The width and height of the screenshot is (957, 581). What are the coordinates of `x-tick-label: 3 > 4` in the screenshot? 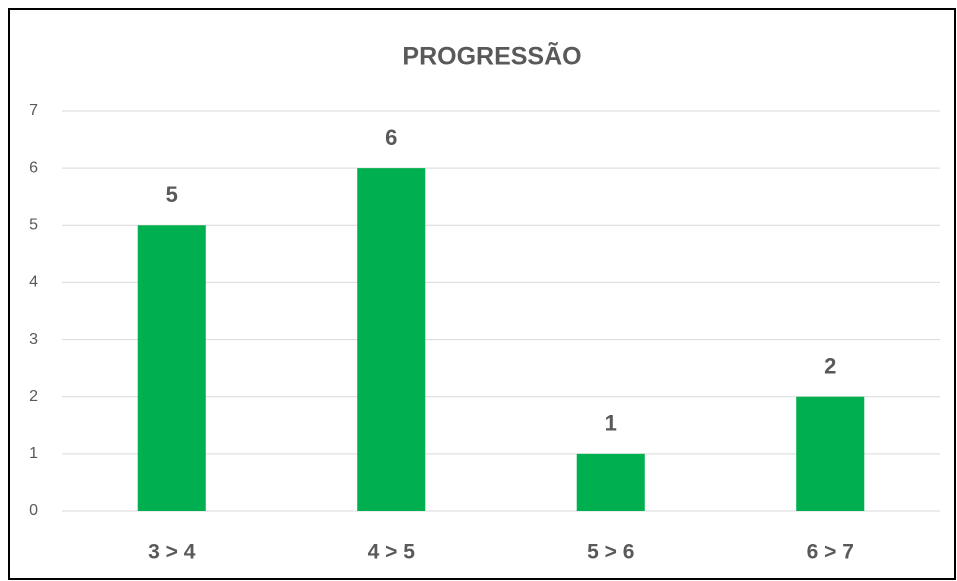 It's located at (172, 552).